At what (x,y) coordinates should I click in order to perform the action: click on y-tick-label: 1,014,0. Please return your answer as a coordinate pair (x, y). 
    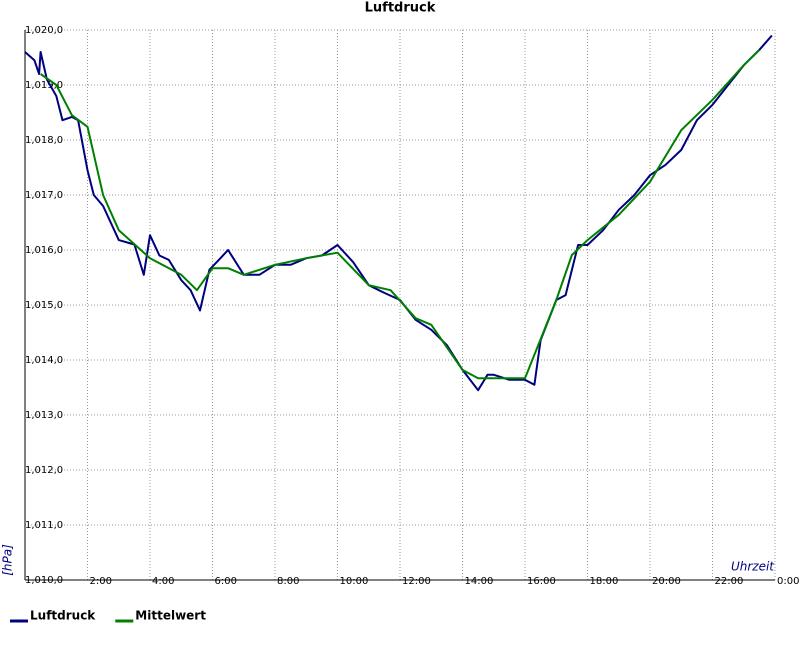
    Looking at the image, I should click on (44, 360).